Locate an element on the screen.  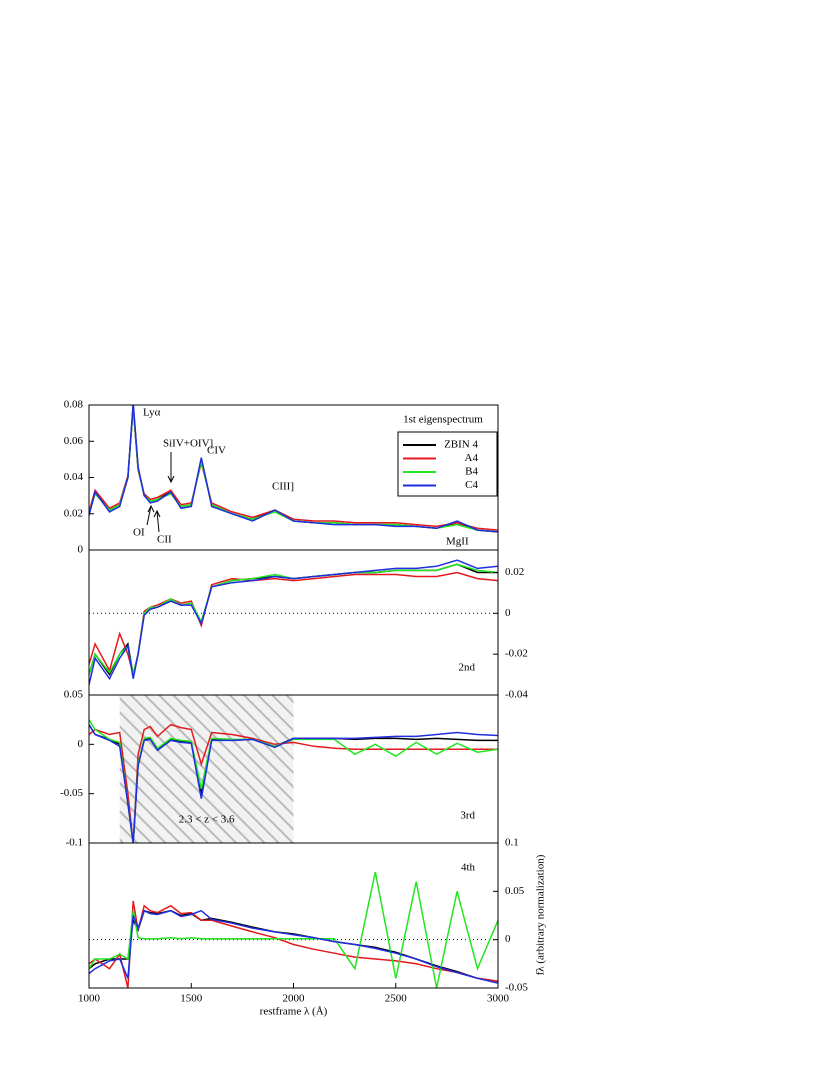
annotation: SiIV+OIV] is located at coordinates (188, 444).